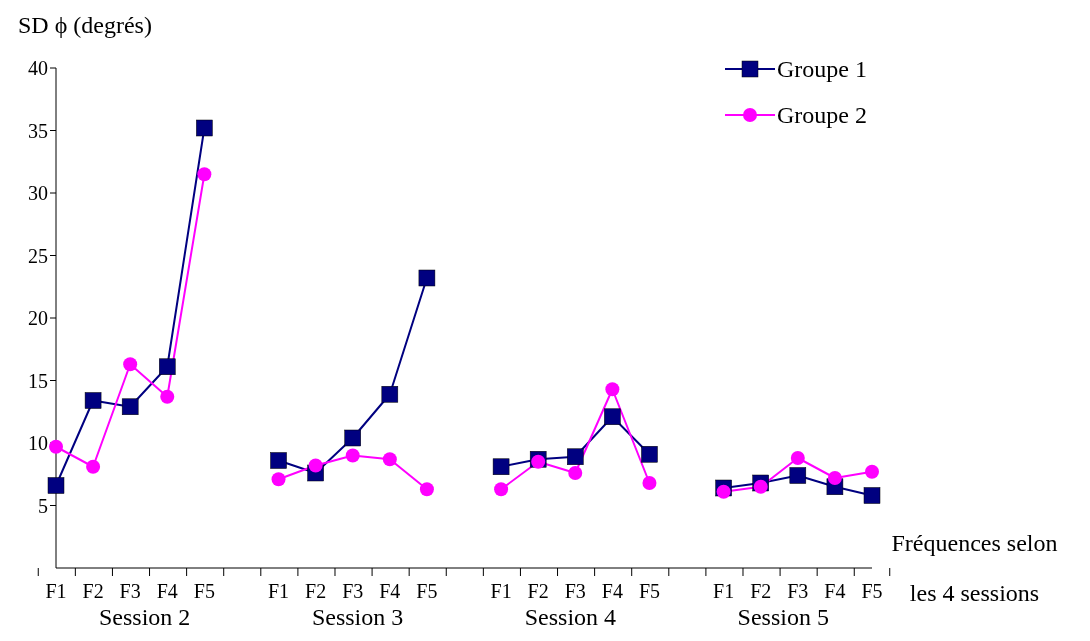 This screenshot has height=641, width=1090. What do you see at coordinates (38, 380) in the screenshot?
I see `y-tick-label: 15` at bounding box center [38, 380].